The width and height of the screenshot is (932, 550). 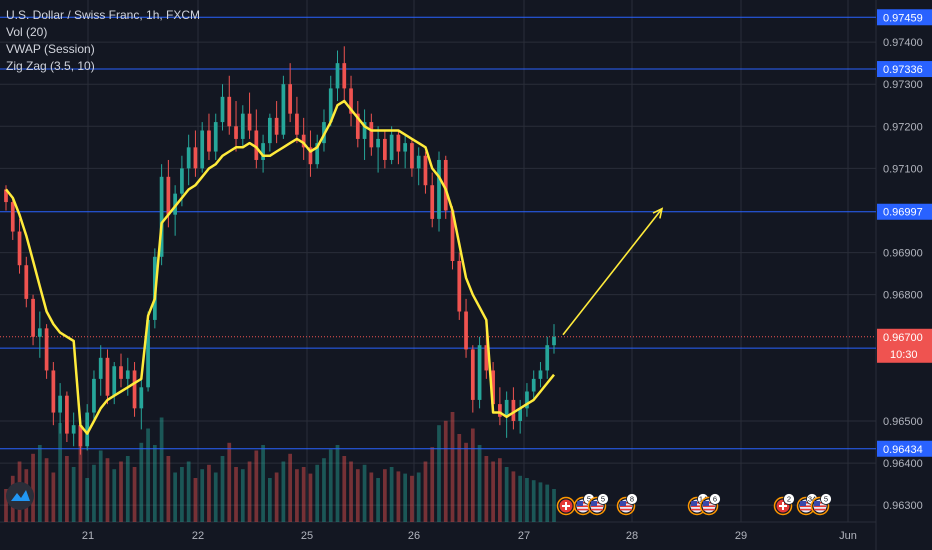 I want to click on time-tick-label: 27, so click(x=524, y=536).